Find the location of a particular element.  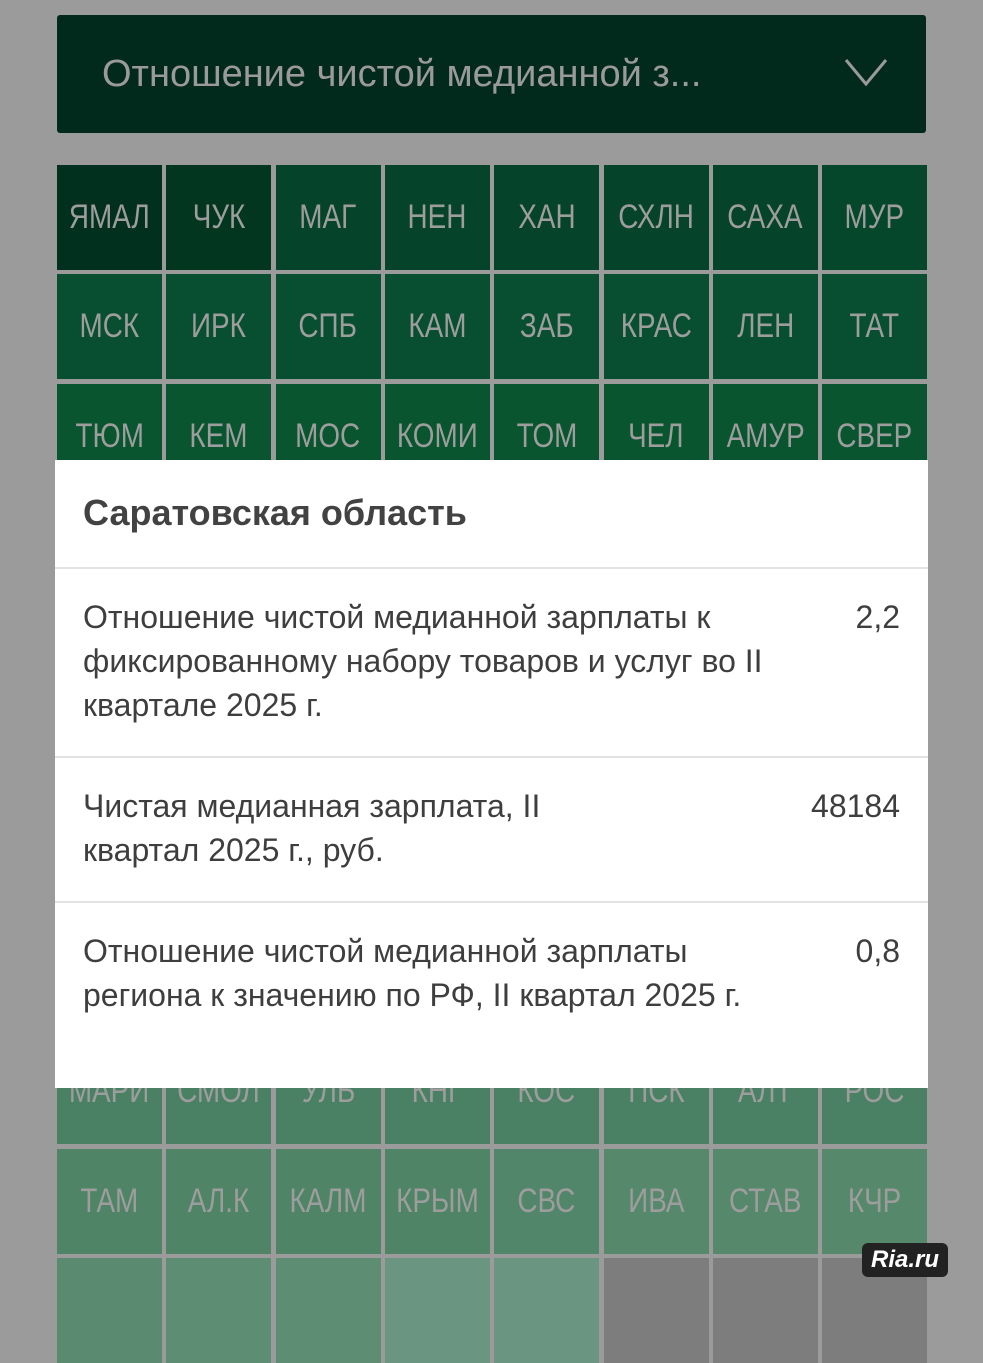

region-tile-label: ИВА is located at coordinates (656, 1200).